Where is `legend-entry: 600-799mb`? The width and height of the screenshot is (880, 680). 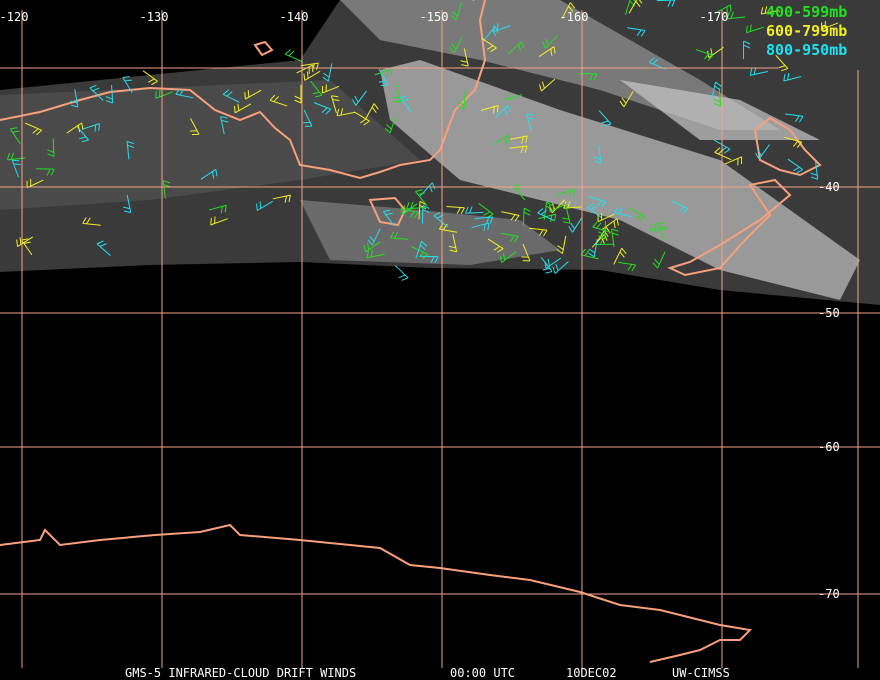
legend-entry: 600-799mb is located at coordinates (806, 31).